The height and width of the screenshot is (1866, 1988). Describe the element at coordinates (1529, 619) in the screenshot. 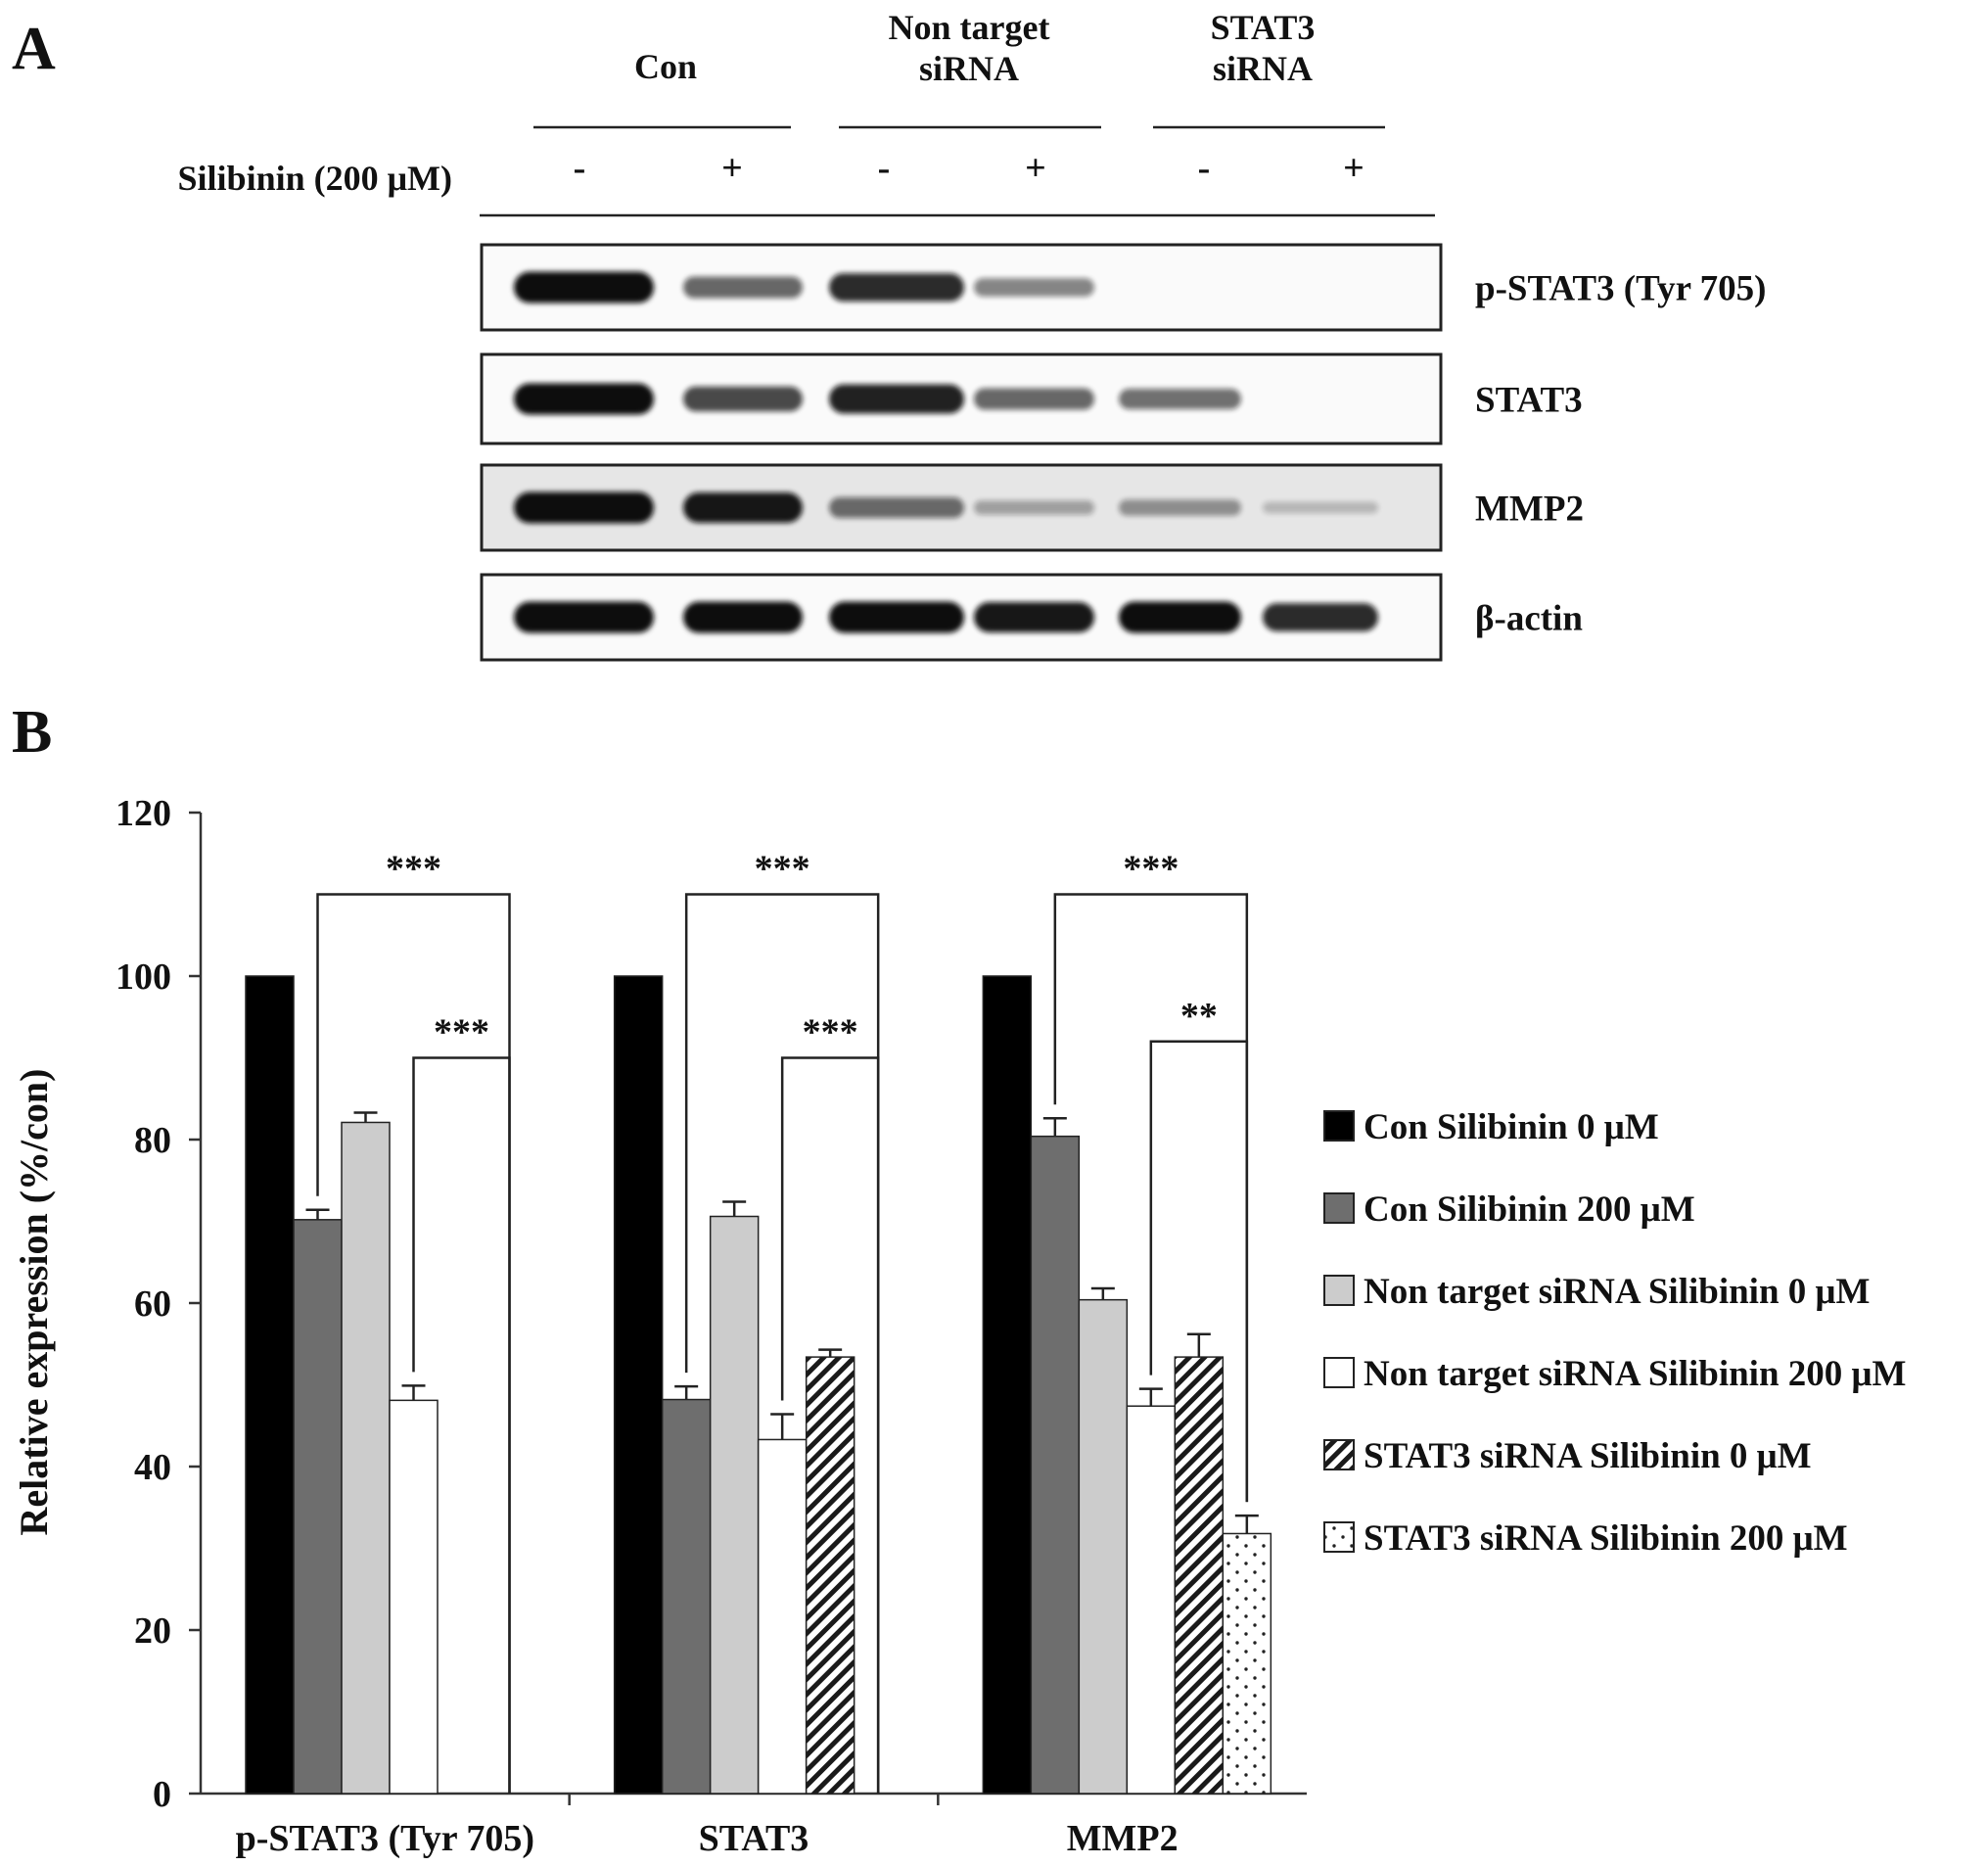

I see `blot-label: β-actin` at that location.